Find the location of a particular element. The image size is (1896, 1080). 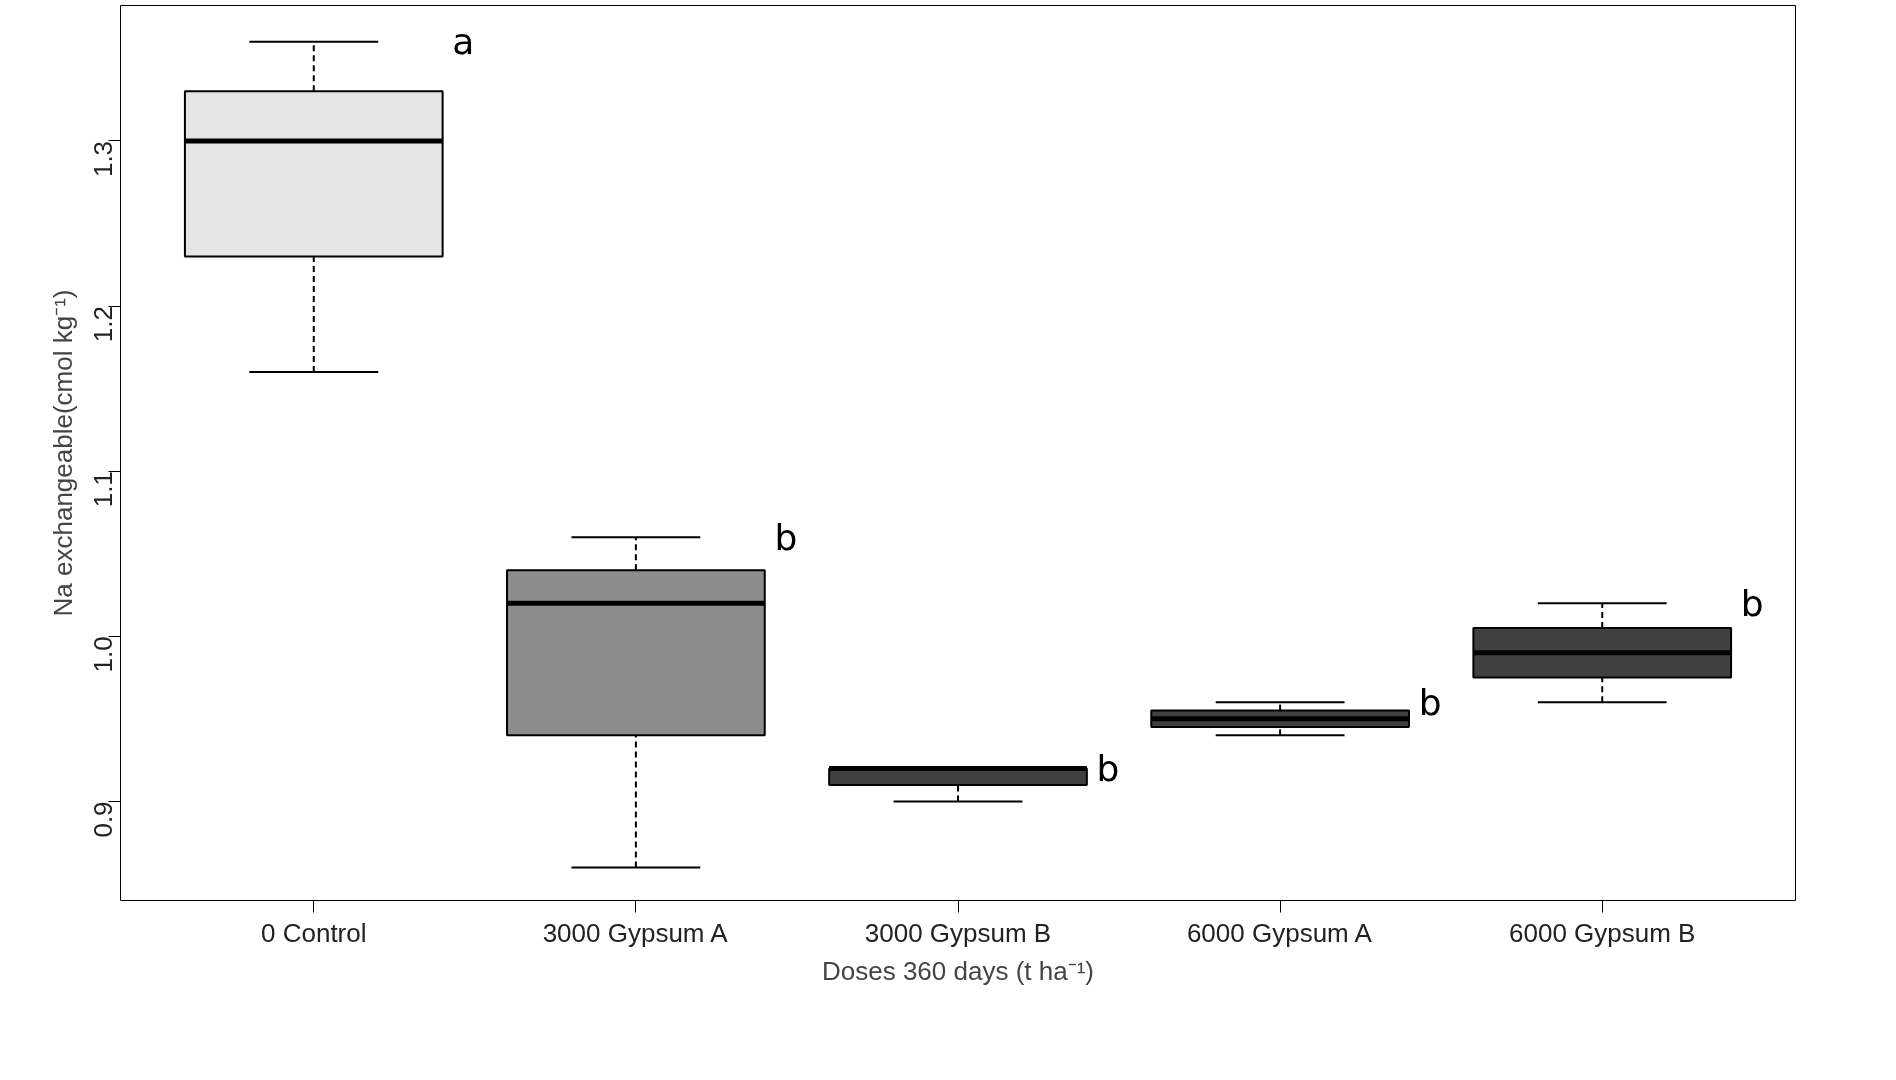

y-tick-label: 1.2 is located at coordinates (103, 324).